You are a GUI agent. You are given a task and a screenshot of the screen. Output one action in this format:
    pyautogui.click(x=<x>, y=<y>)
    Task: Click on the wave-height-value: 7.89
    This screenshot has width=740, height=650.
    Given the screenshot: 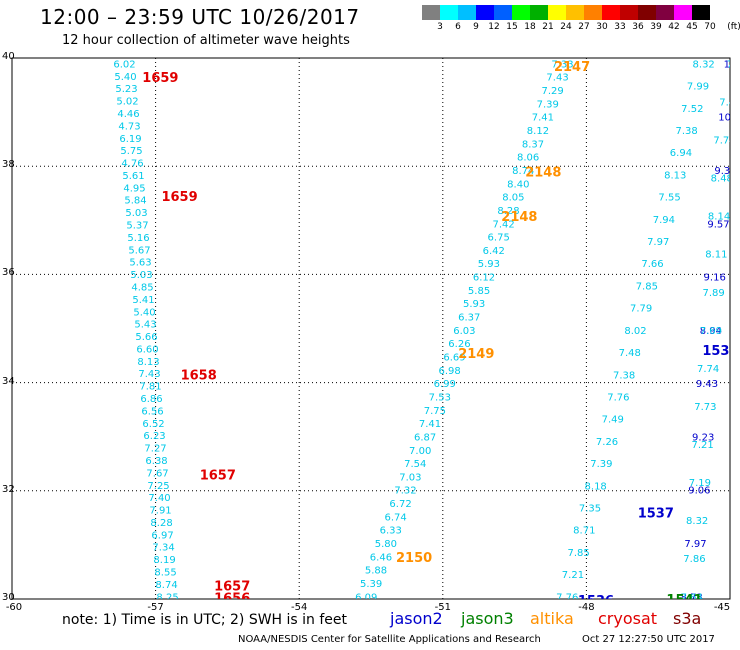 What is the action you would take?
    pyautogui.click(x=713, y=293)
    